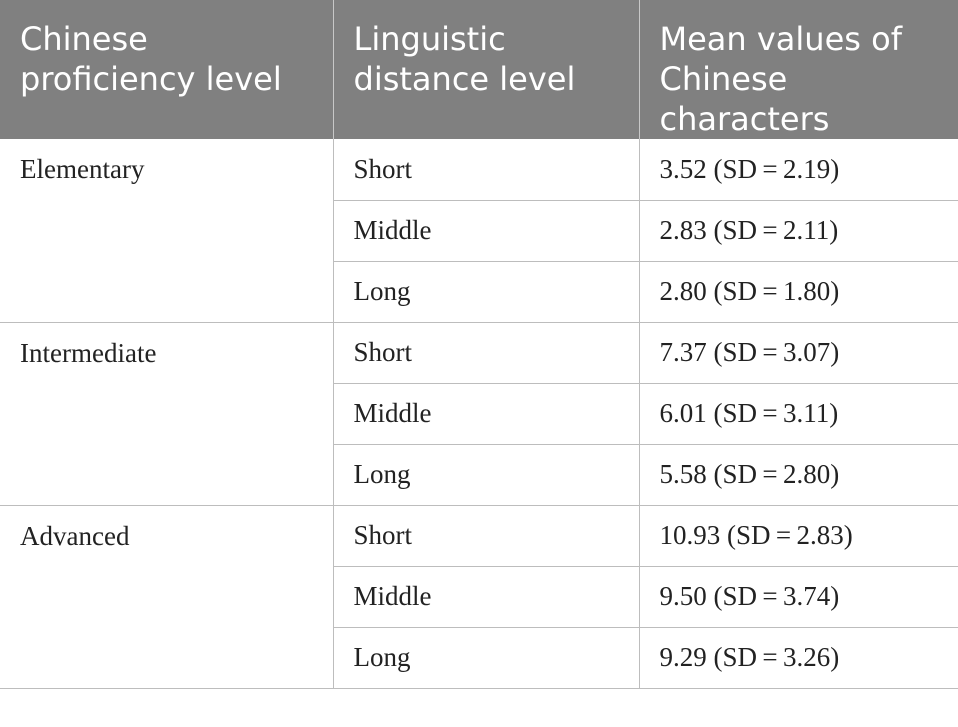 This screenshot has width=958, height=727. What do you see at coordinates (166, 69) in the screenshot?
I see `header-proficiency-level: Chinese proficiency level` at bounding box center [166, 69].